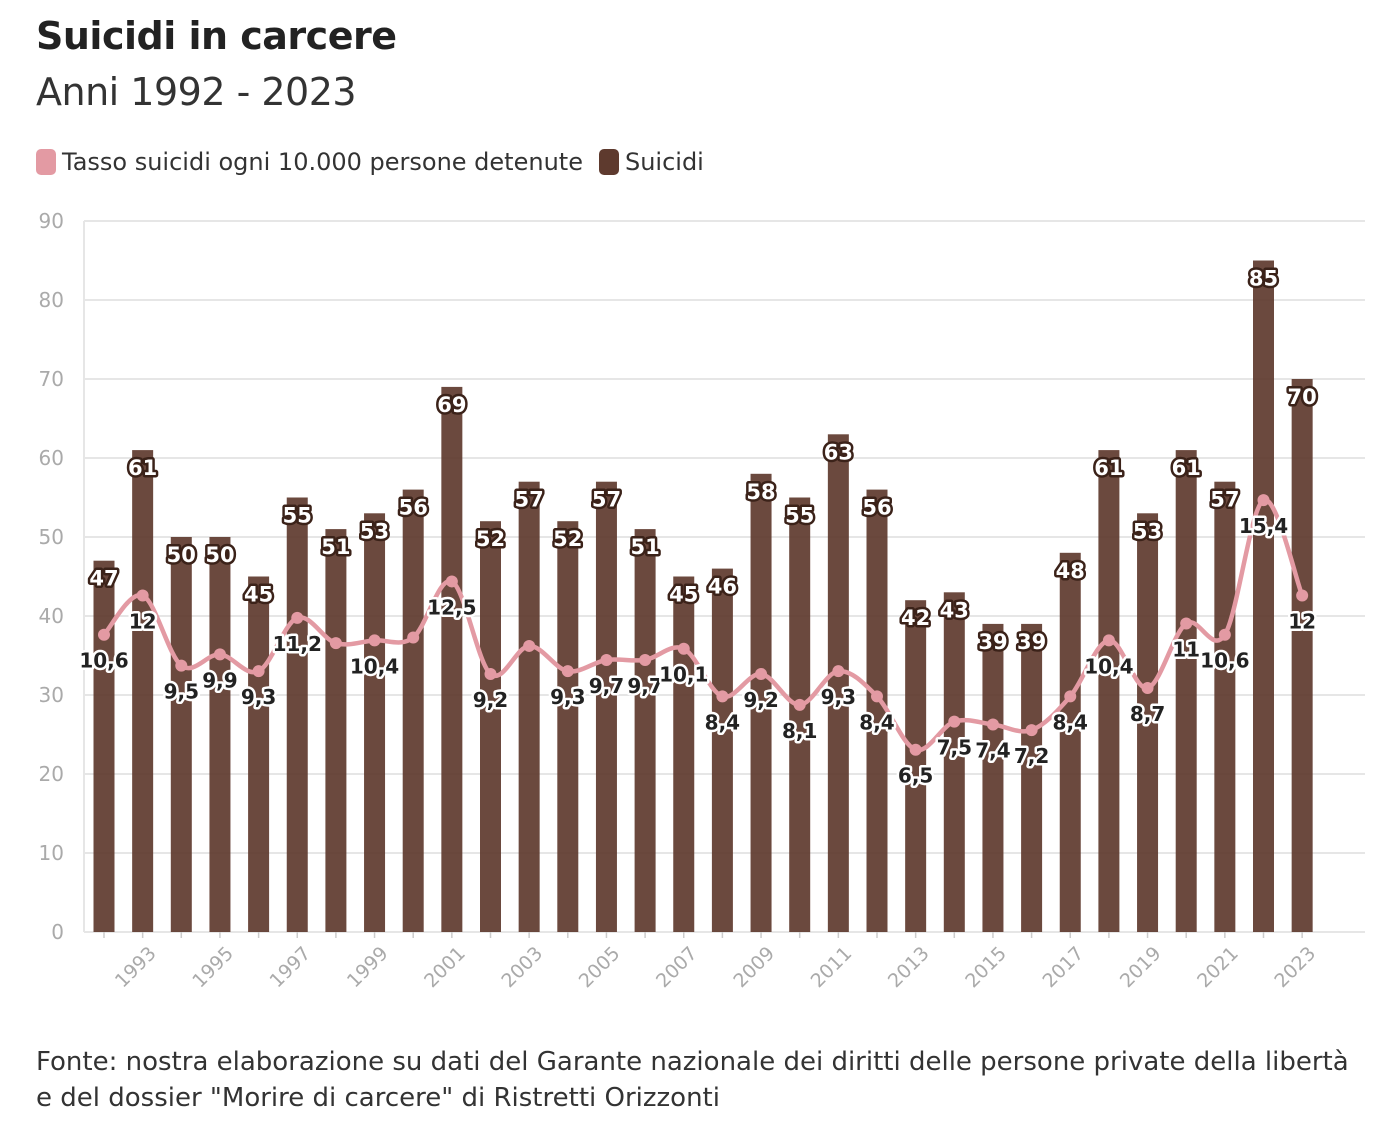 The width and height of the screenshot is (1382, 1138). What do you see at coordinates (1186, 623) in the screenshot?
I see `rate-point-2020` at bounding box center [1186, 623].